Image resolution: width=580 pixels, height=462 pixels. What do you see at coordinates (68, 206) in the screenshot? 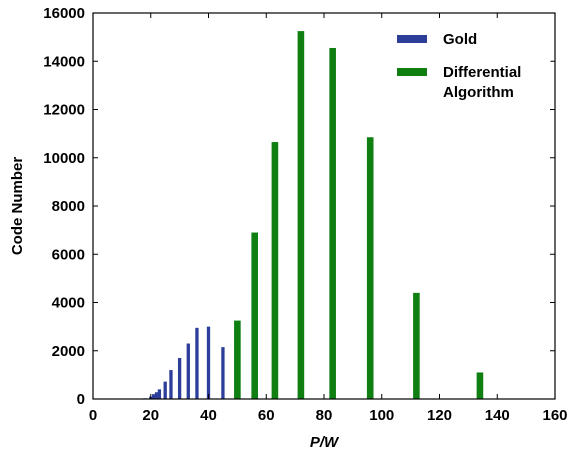
I see `y-tick-label-4: 8000` at bounding box center [68, 206].